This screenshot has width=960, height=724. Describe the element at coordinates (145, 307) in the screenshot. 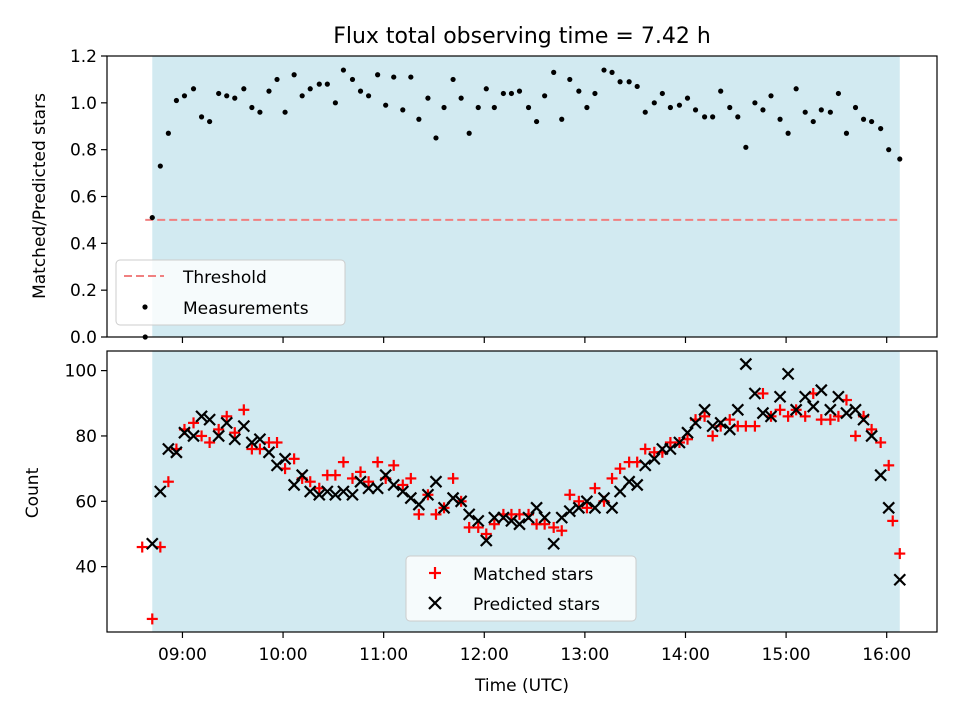

I see `legend-measurements-swatch` at that location.